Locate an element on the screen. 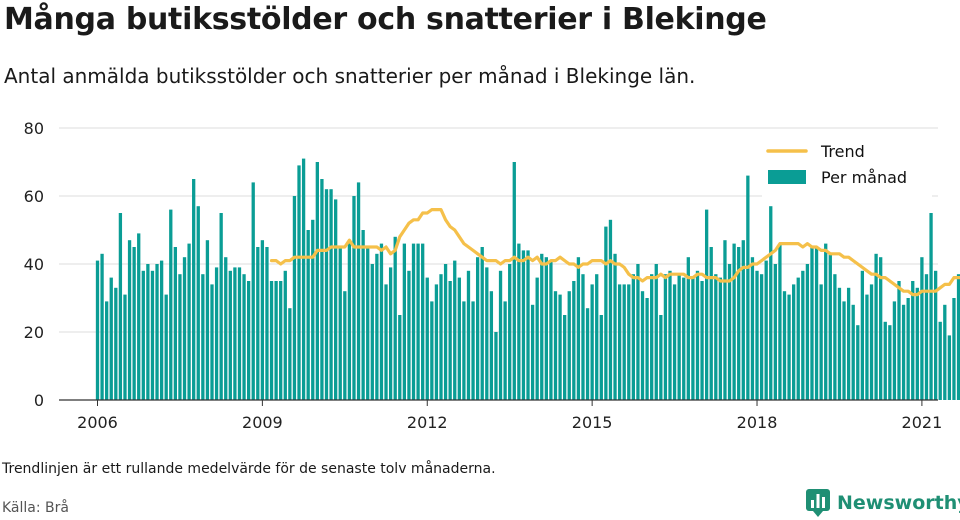 The image size is (960, 520). x-axis-ticks: 2006200920122015201820212023 is located at coordinates (509, 416).